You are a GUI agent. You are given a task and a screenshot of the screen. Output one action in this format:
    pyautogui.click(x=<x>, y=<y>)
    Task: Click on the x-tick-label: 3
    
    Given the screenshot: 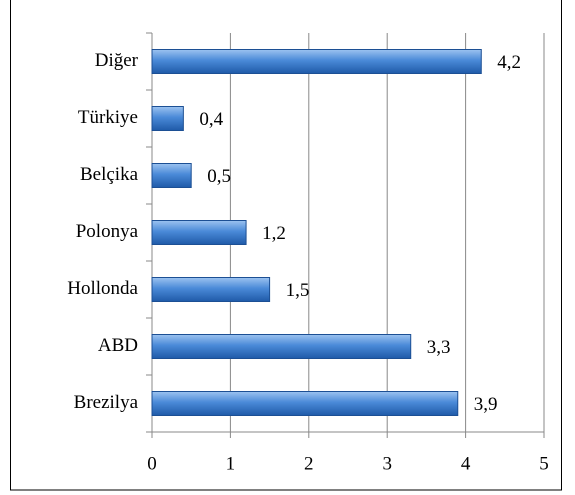 What is the action you would take?
    pyautogui.click(x=387, y=463)
    